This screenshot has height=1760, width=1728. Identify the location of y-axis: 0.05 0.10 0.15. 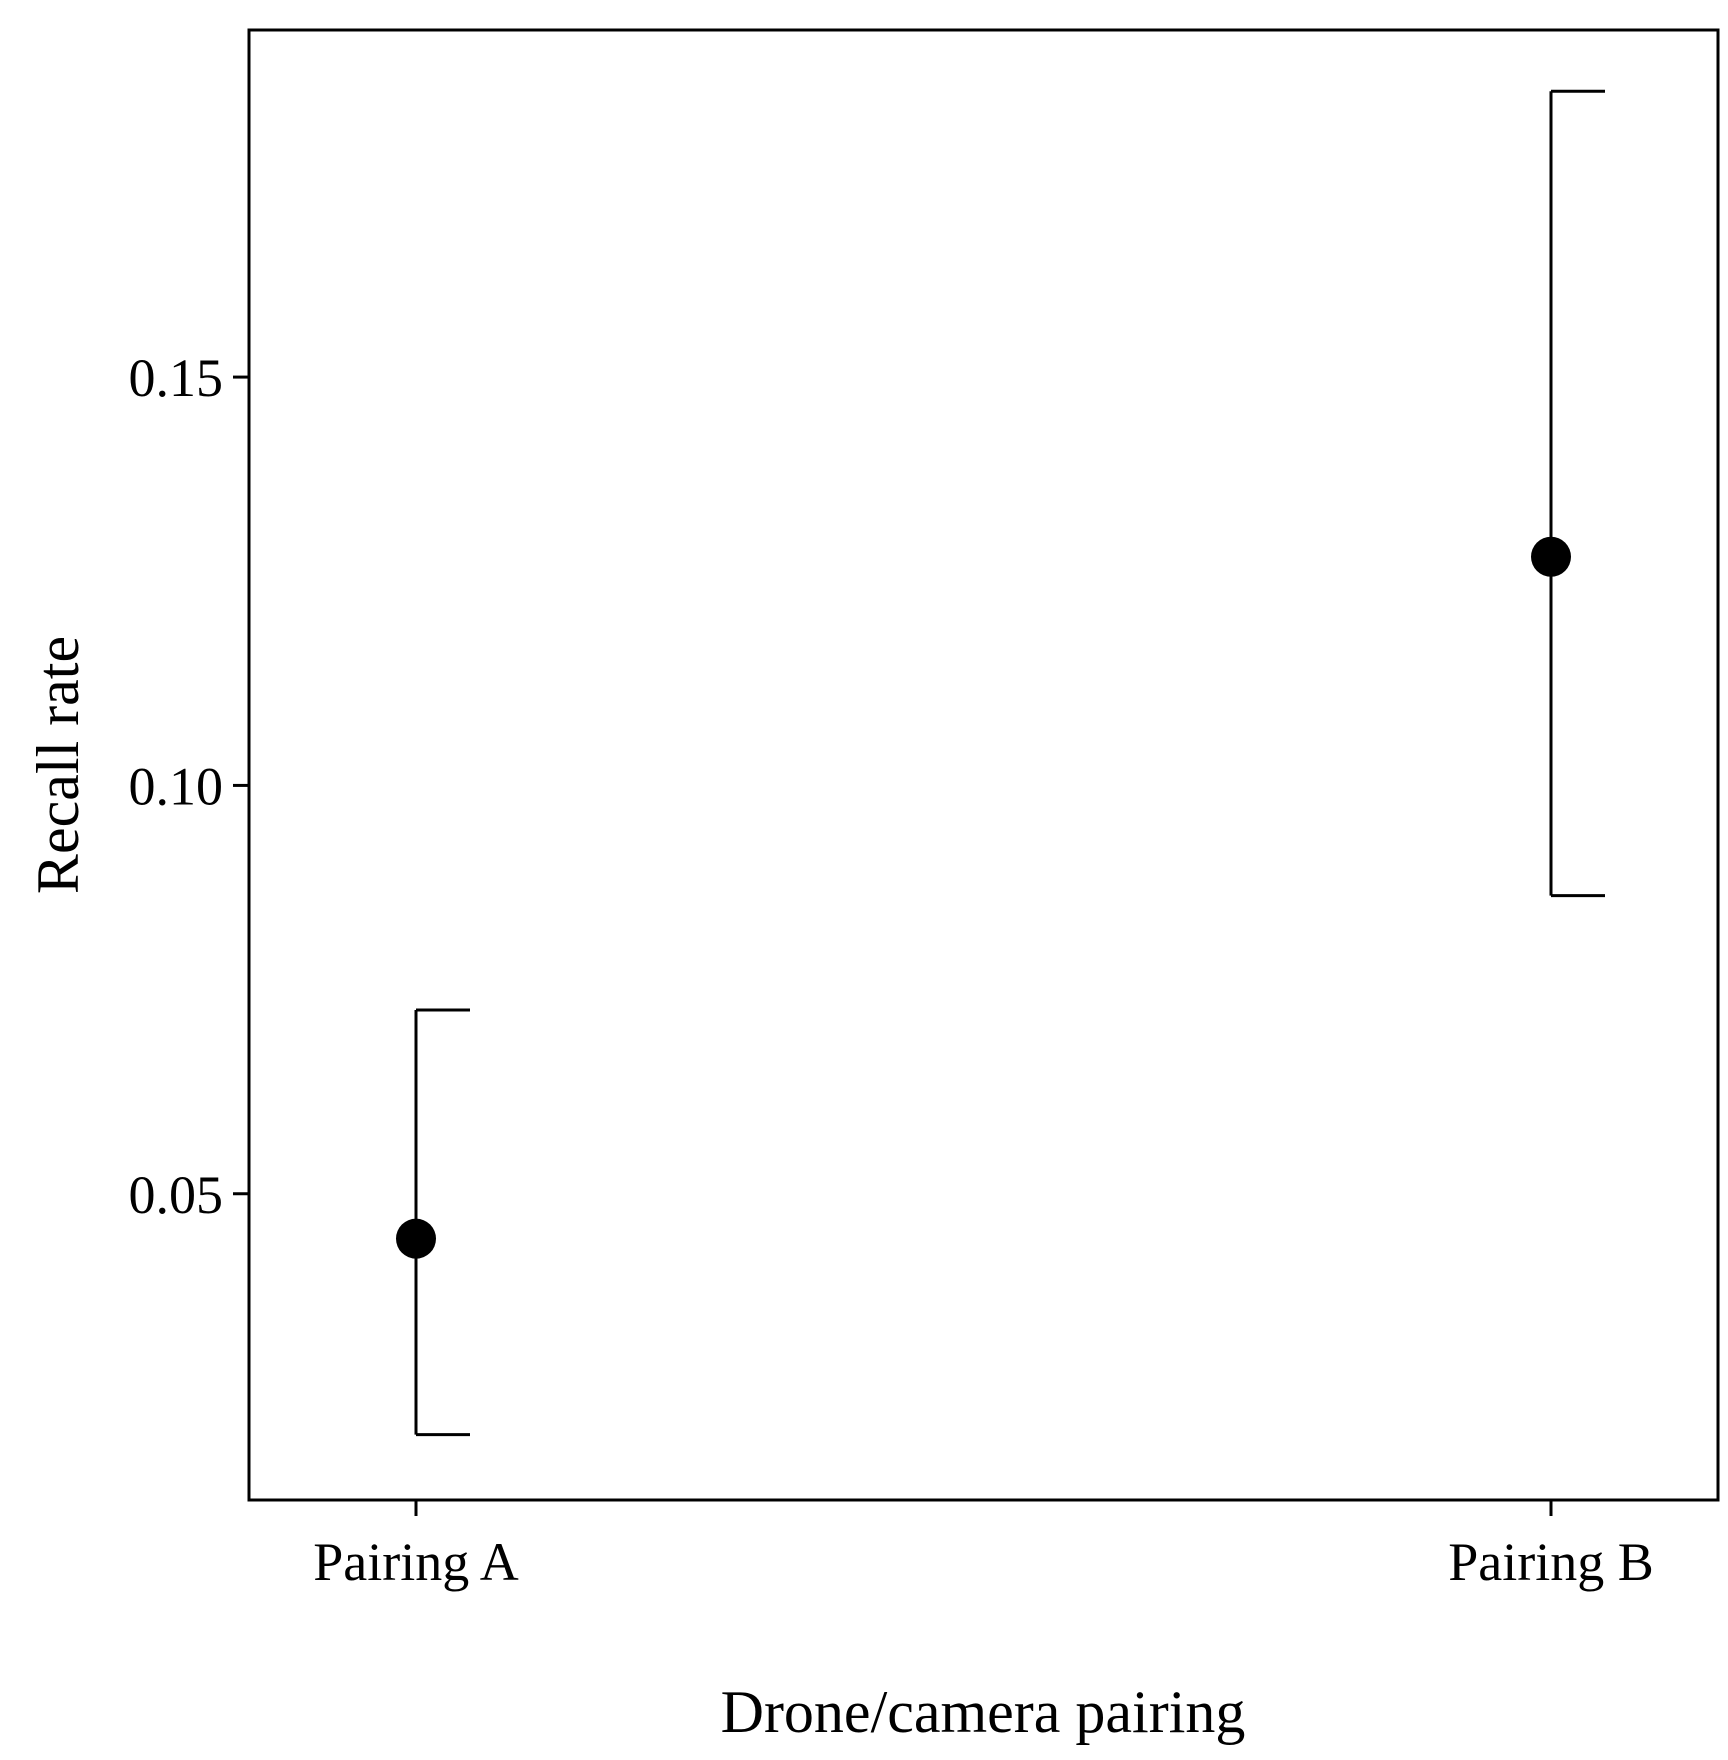
(189, 786).